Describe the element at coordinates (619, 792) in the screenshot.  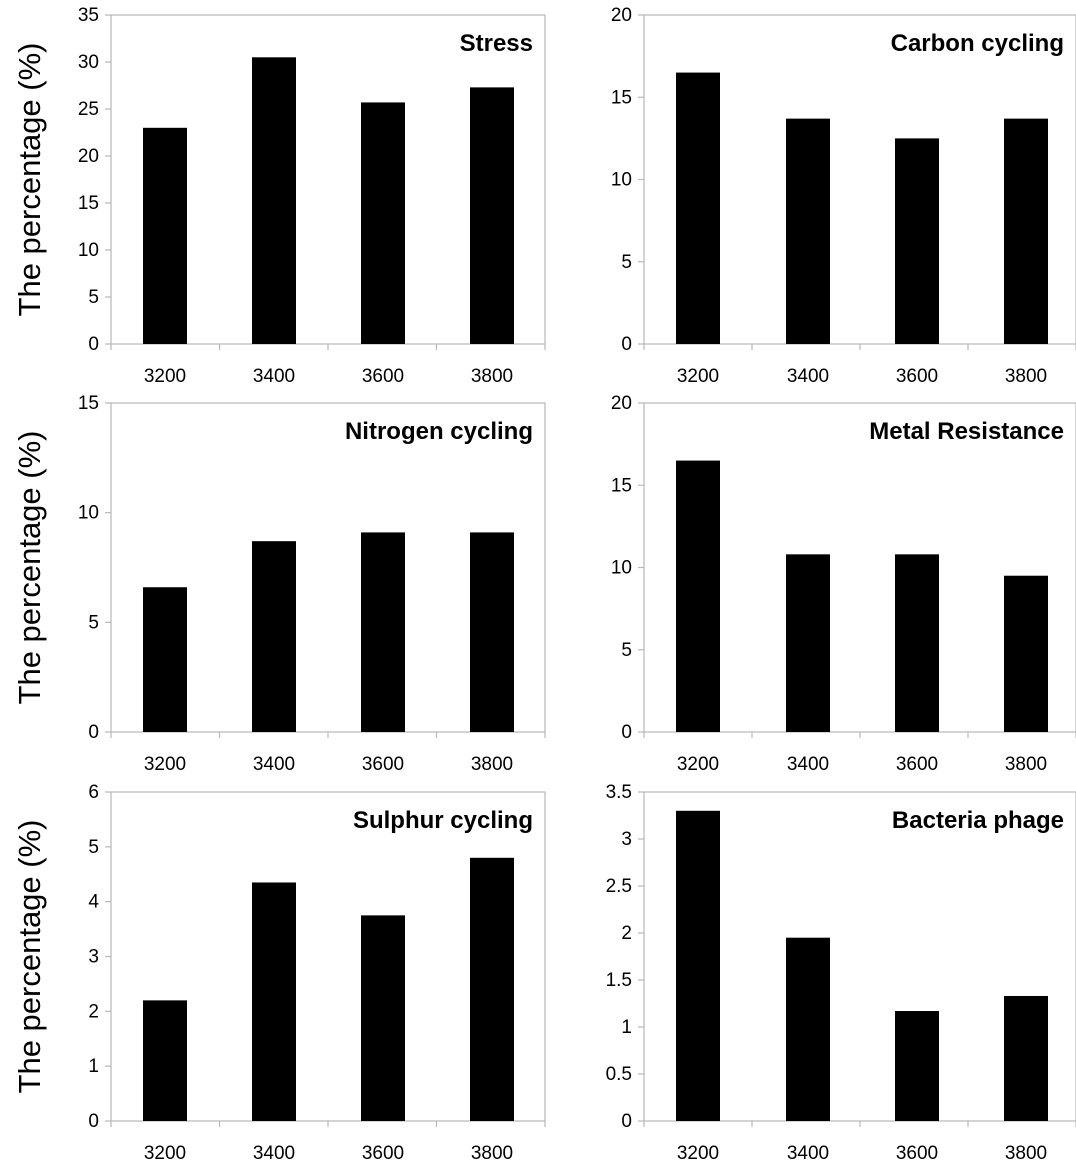
I see `y-tick-label: 3.5` at that location.